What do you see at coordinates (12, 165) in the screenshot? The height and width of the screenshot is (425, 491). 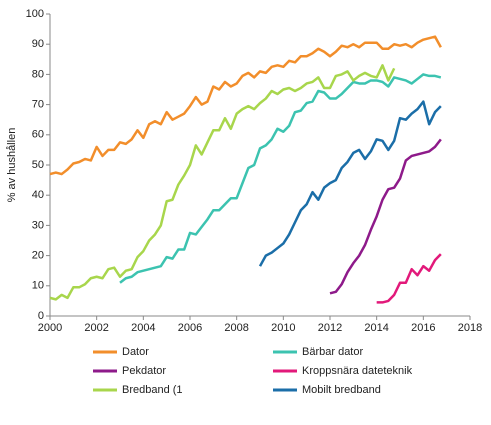 I see `y-axis-label: % av hushållen` at bounding box center [12, 165].